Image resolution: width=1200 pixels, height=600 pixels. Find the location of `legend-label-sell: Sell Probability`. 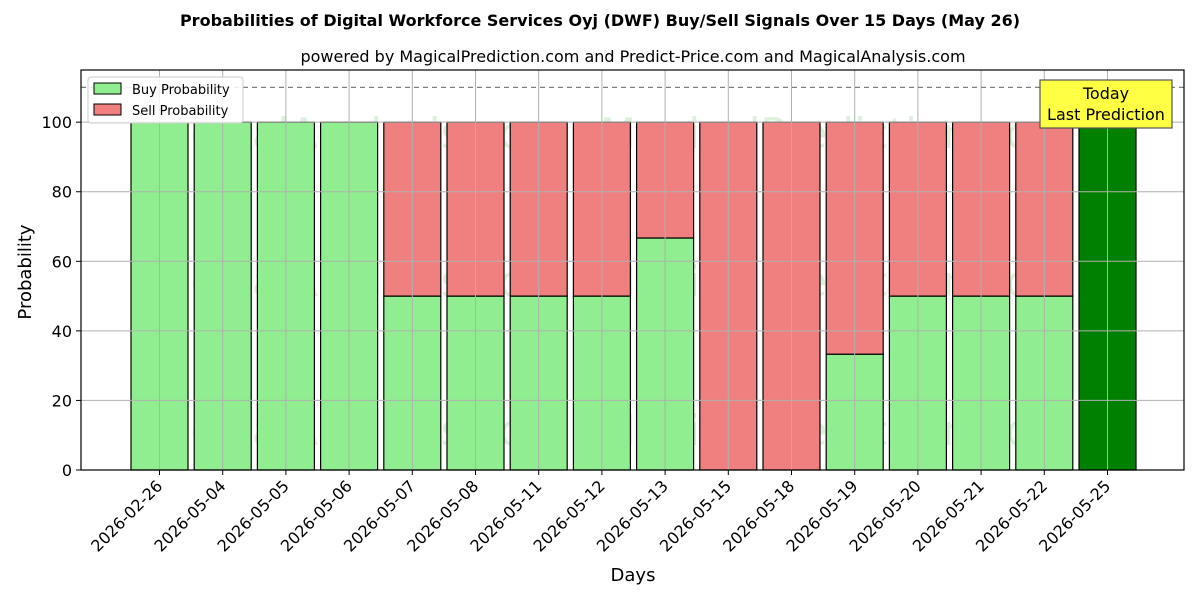

legend-label-sell: Sell Probability is located at coordinates (180, 111).